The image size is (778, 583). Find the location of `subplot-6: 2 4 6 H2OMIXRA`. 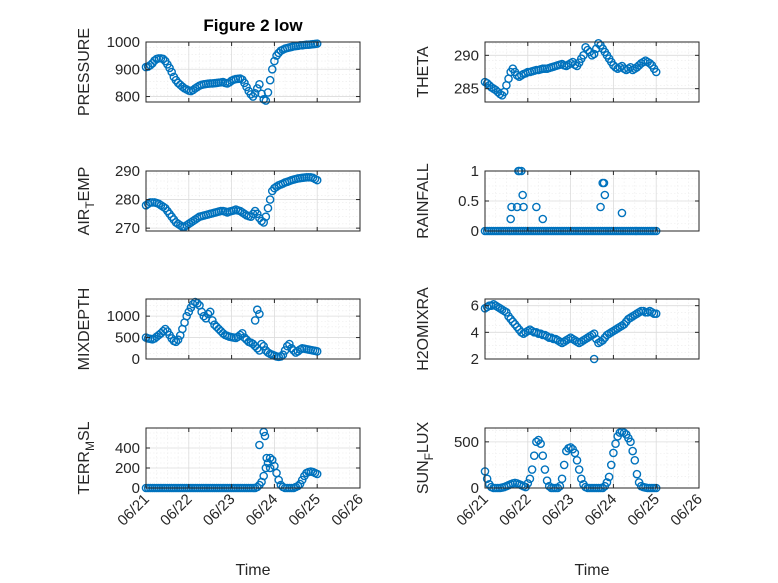

subplot-6: 2 4 6 H2OMIXRA is located at coordinates (557, 329).